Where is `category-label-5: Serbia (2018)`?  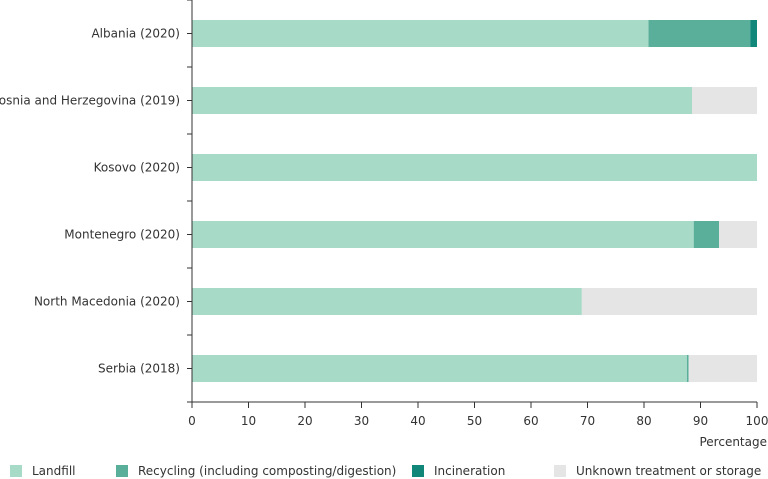 category-label-5: Serbia (2018) is located at coordinates (139, 369).